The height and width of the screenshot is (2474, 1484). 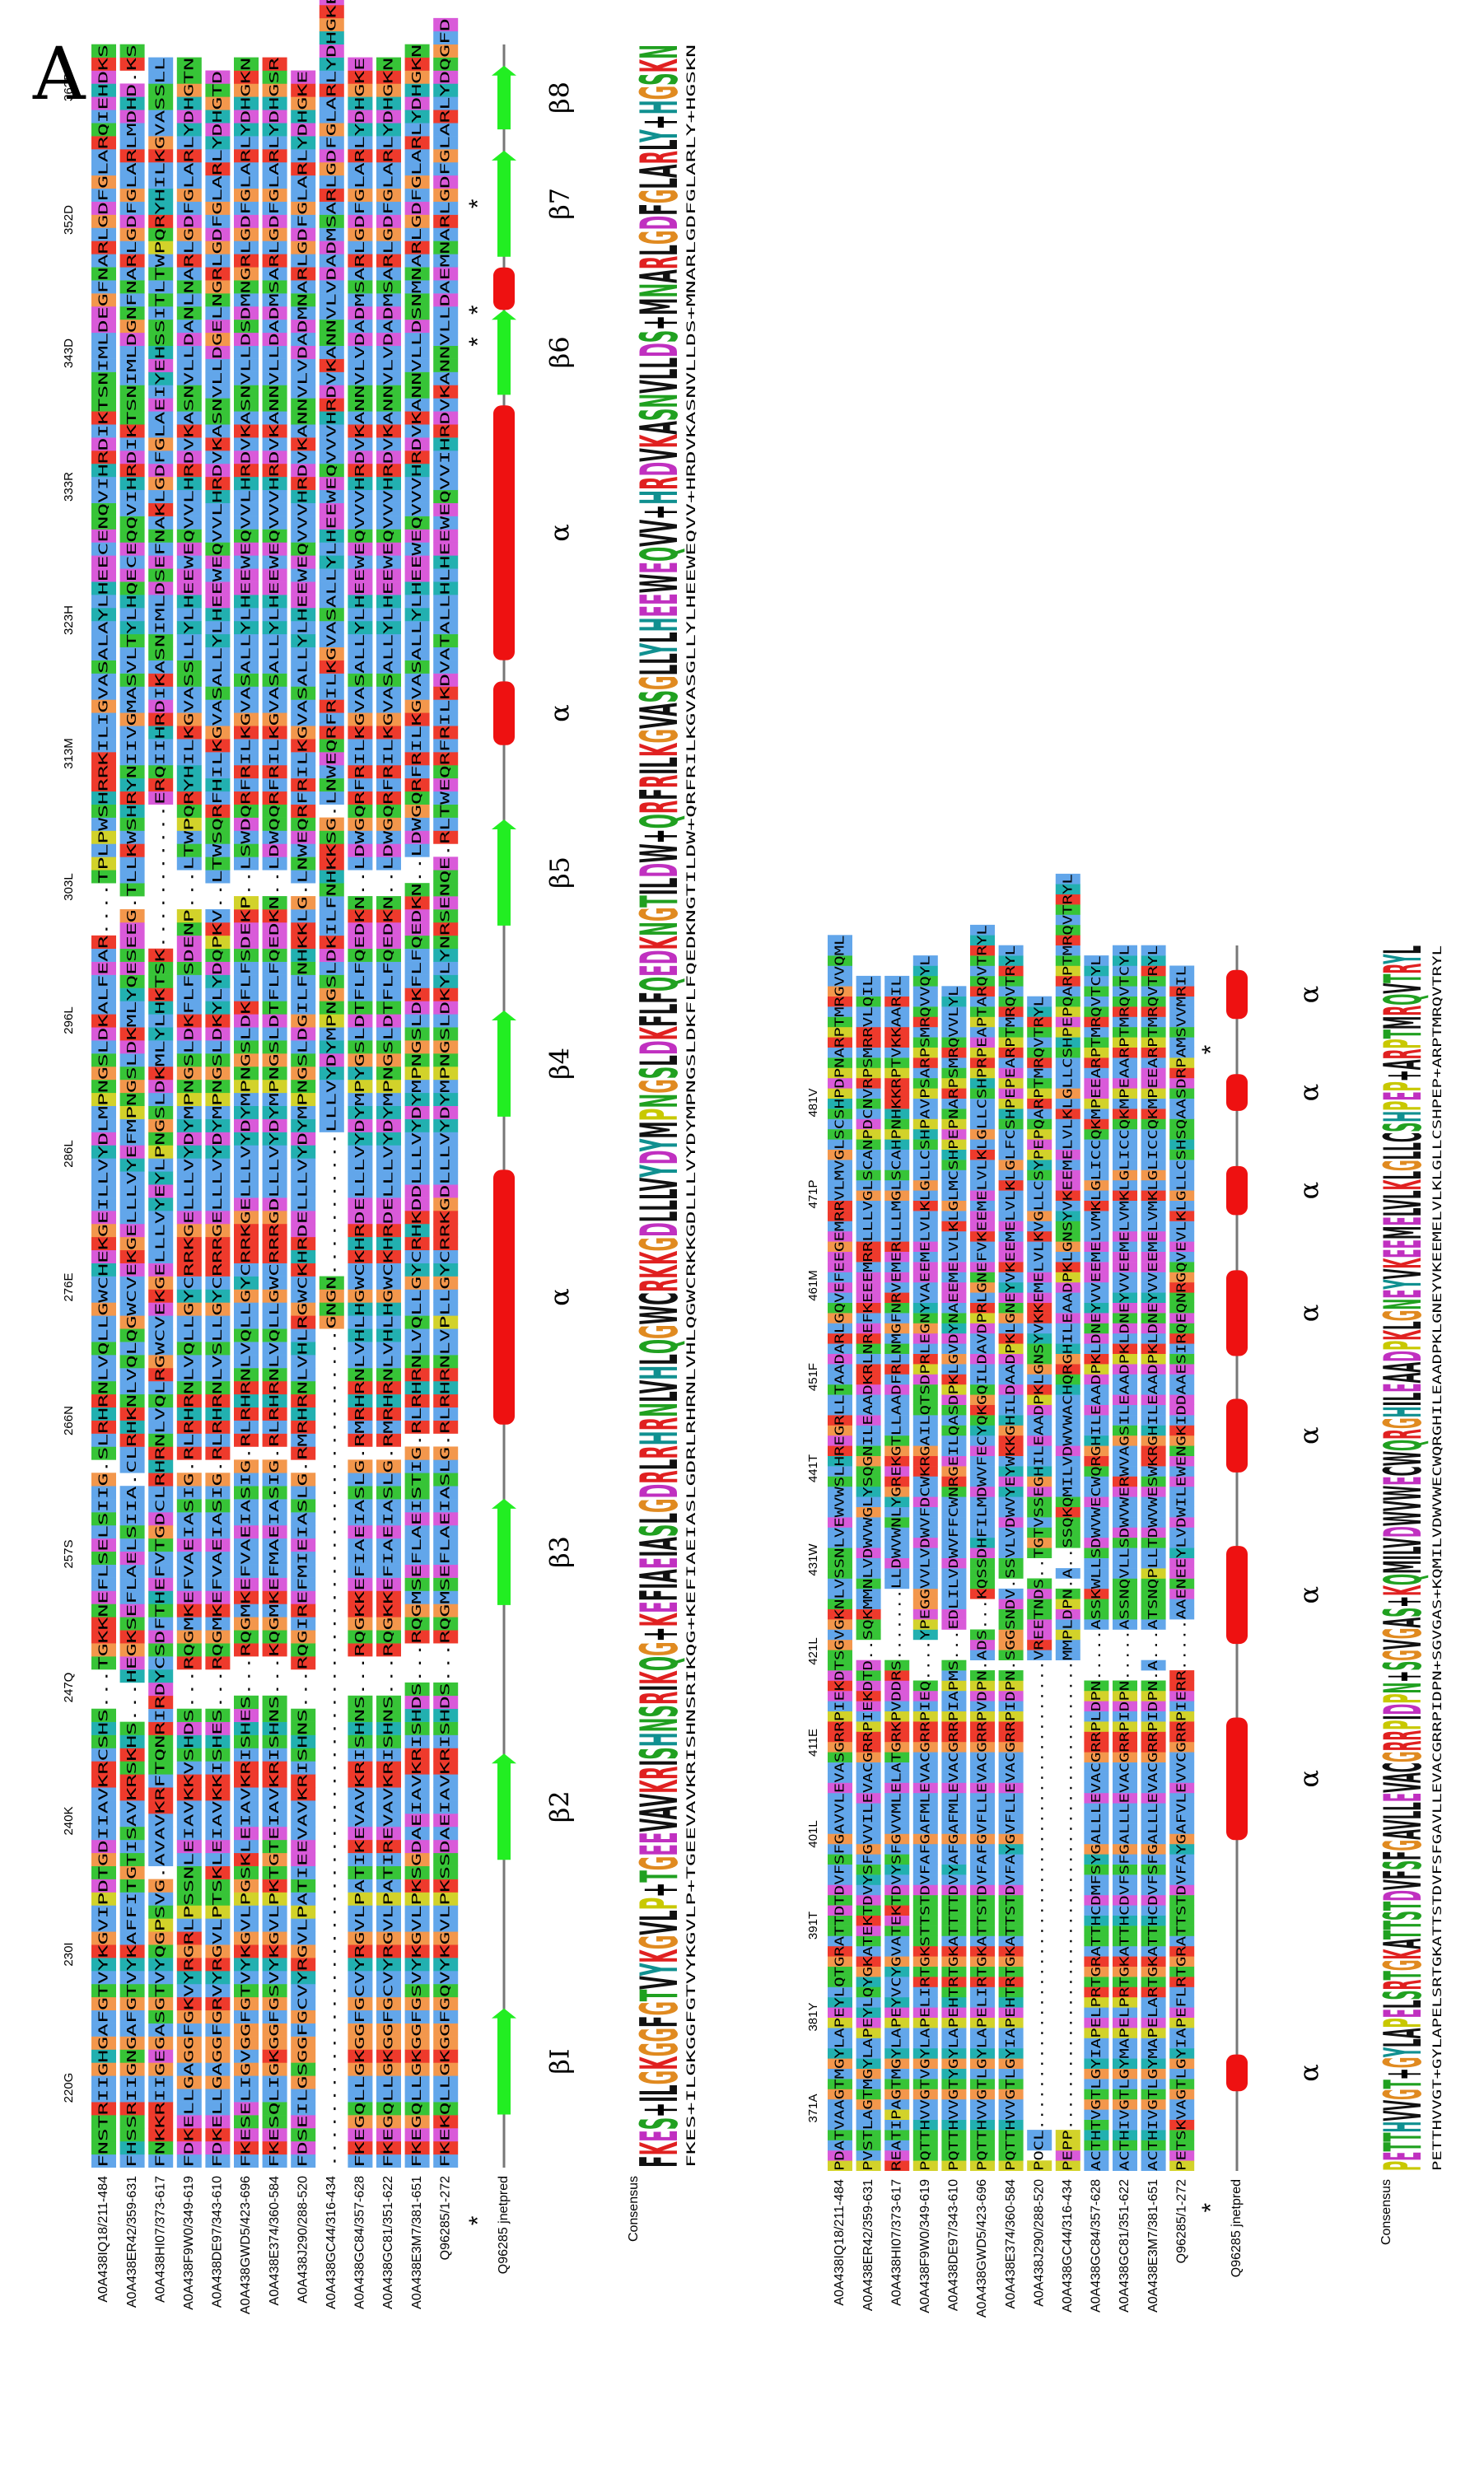 What do you see at coordinates (659, 1144) in the screenshot?
I see `logo-letter: Y` at bounding box center [659, 1144].